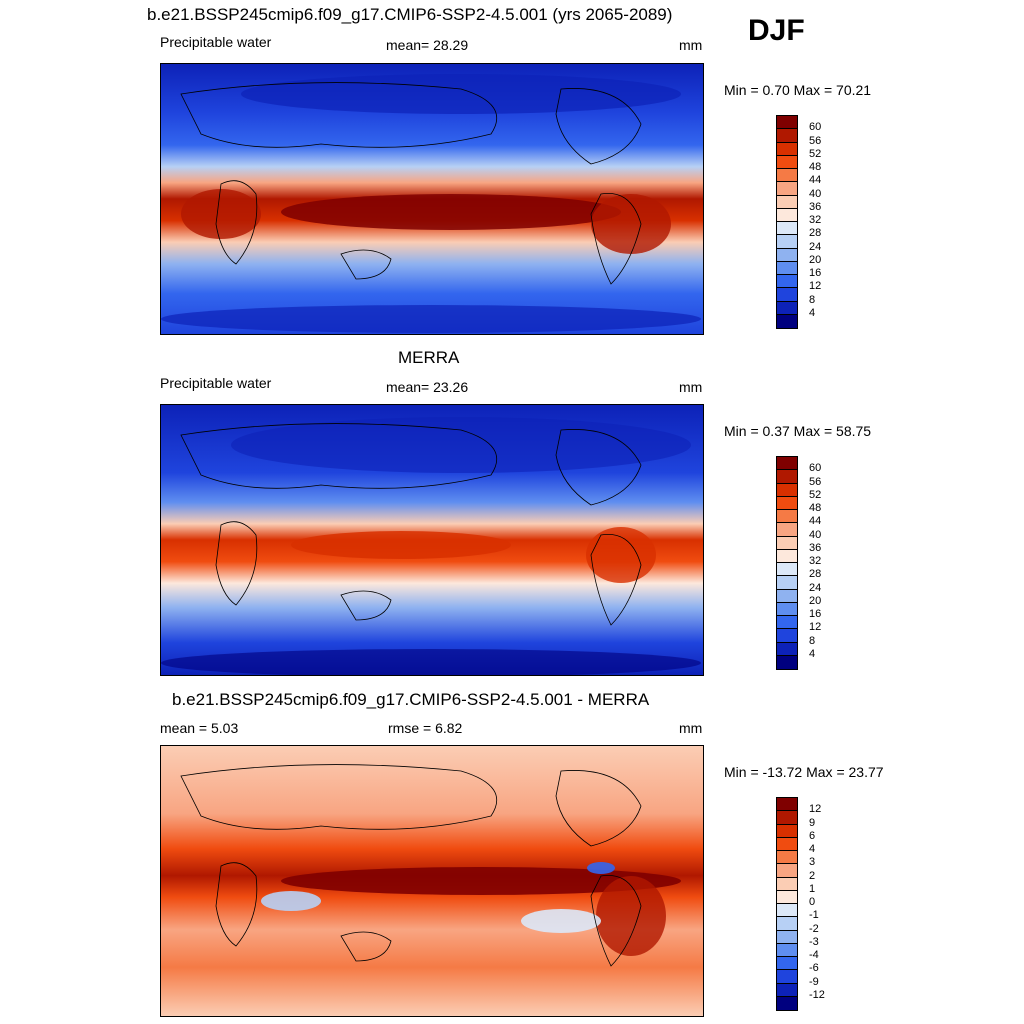 The image size is (1024, 1024). I want to click on panel-obs-field, so click(432, 540).